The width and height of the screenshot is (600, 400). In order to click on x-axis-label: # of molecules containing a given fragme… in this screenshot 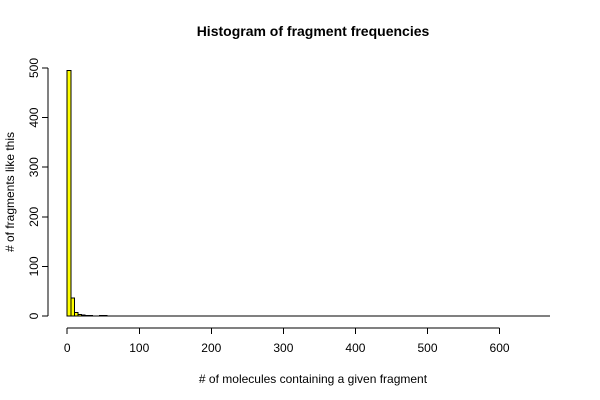, I will do `click(313, 379)`.